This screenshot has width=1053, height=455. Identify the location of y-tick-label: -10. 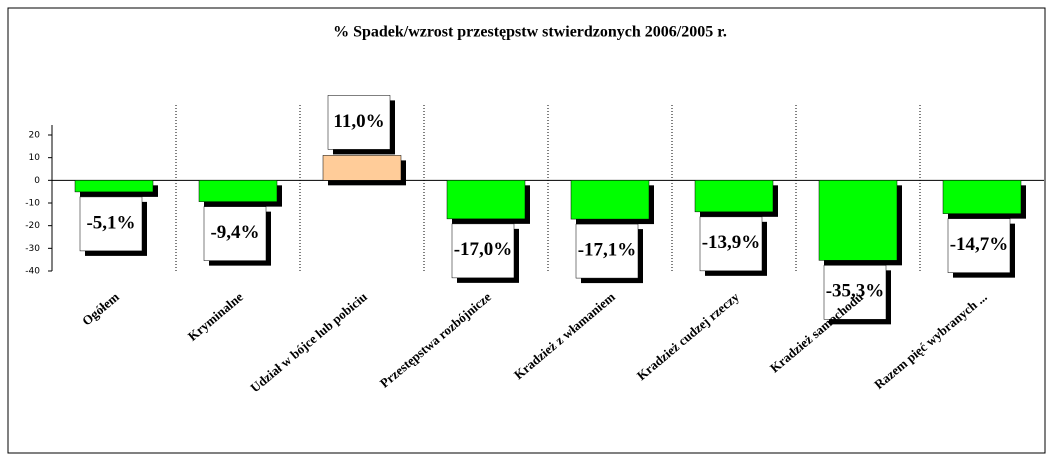
(32, 204).